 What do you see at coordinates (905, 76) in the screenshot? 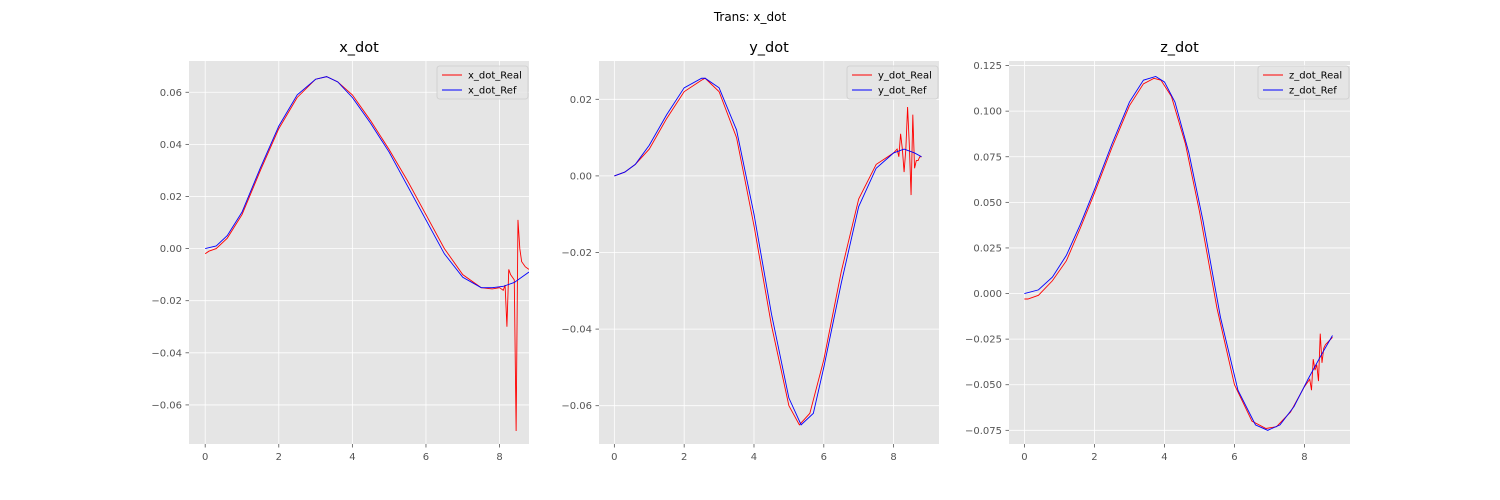
I see `legend-label: y_dot_Real` at bounding box center [905, 76].